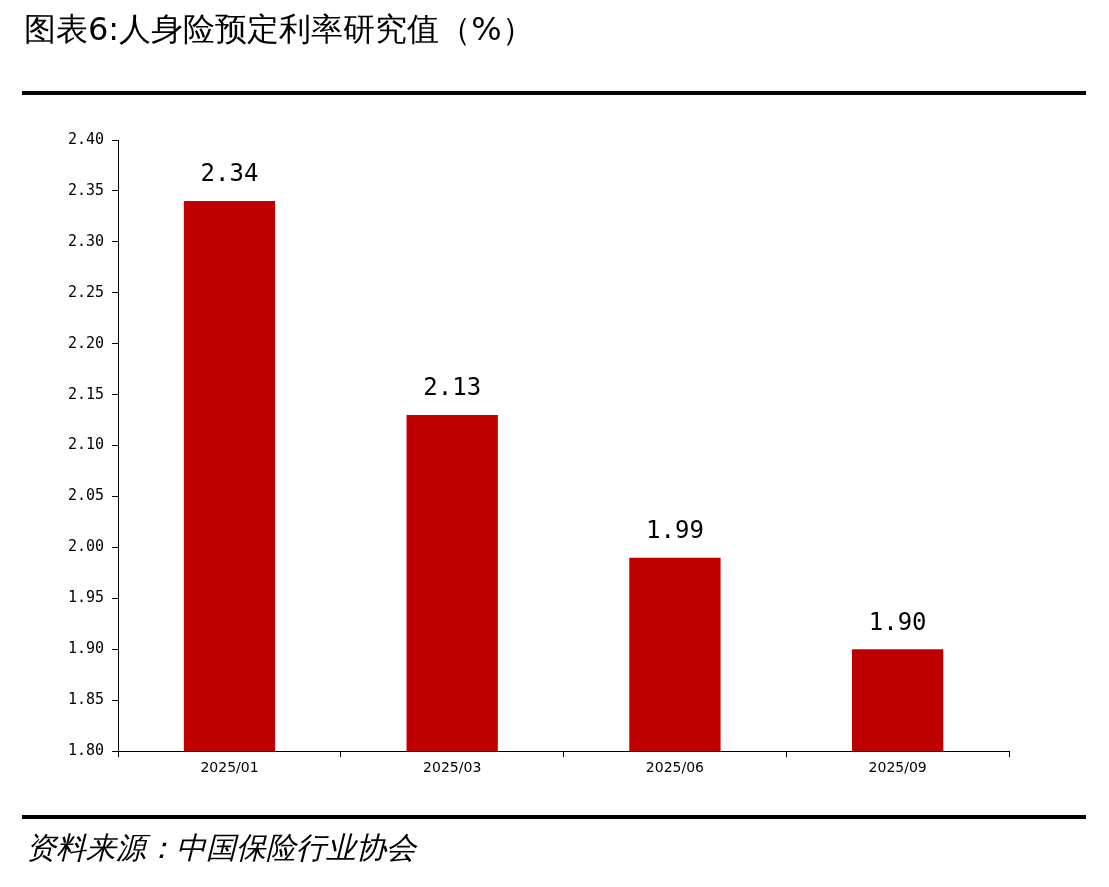  I want to click on y-tick-label: 2.35, so click(86, 189).